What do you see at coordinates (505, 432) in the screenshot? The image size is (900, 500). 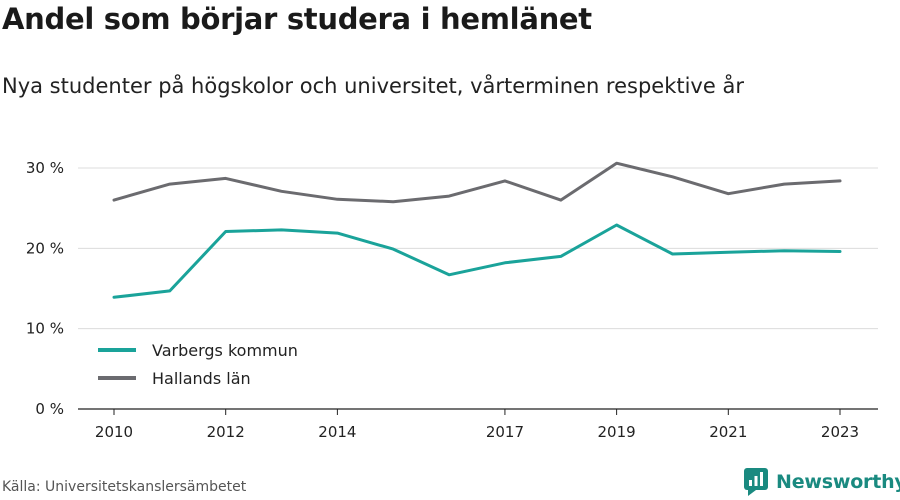 I see `x-tick-label: 2017` at bounding box center [505, 432].